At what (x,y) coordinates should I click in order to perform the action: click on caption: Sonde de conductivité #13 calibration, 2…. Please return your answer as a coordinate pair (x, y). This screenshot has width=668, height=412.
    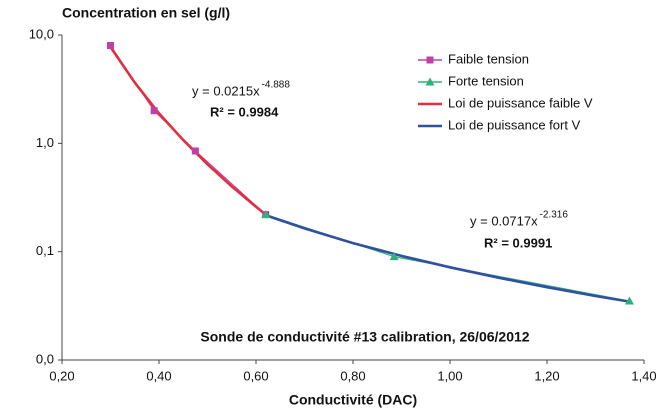
    Looking at the image, I should click on (364, 337).